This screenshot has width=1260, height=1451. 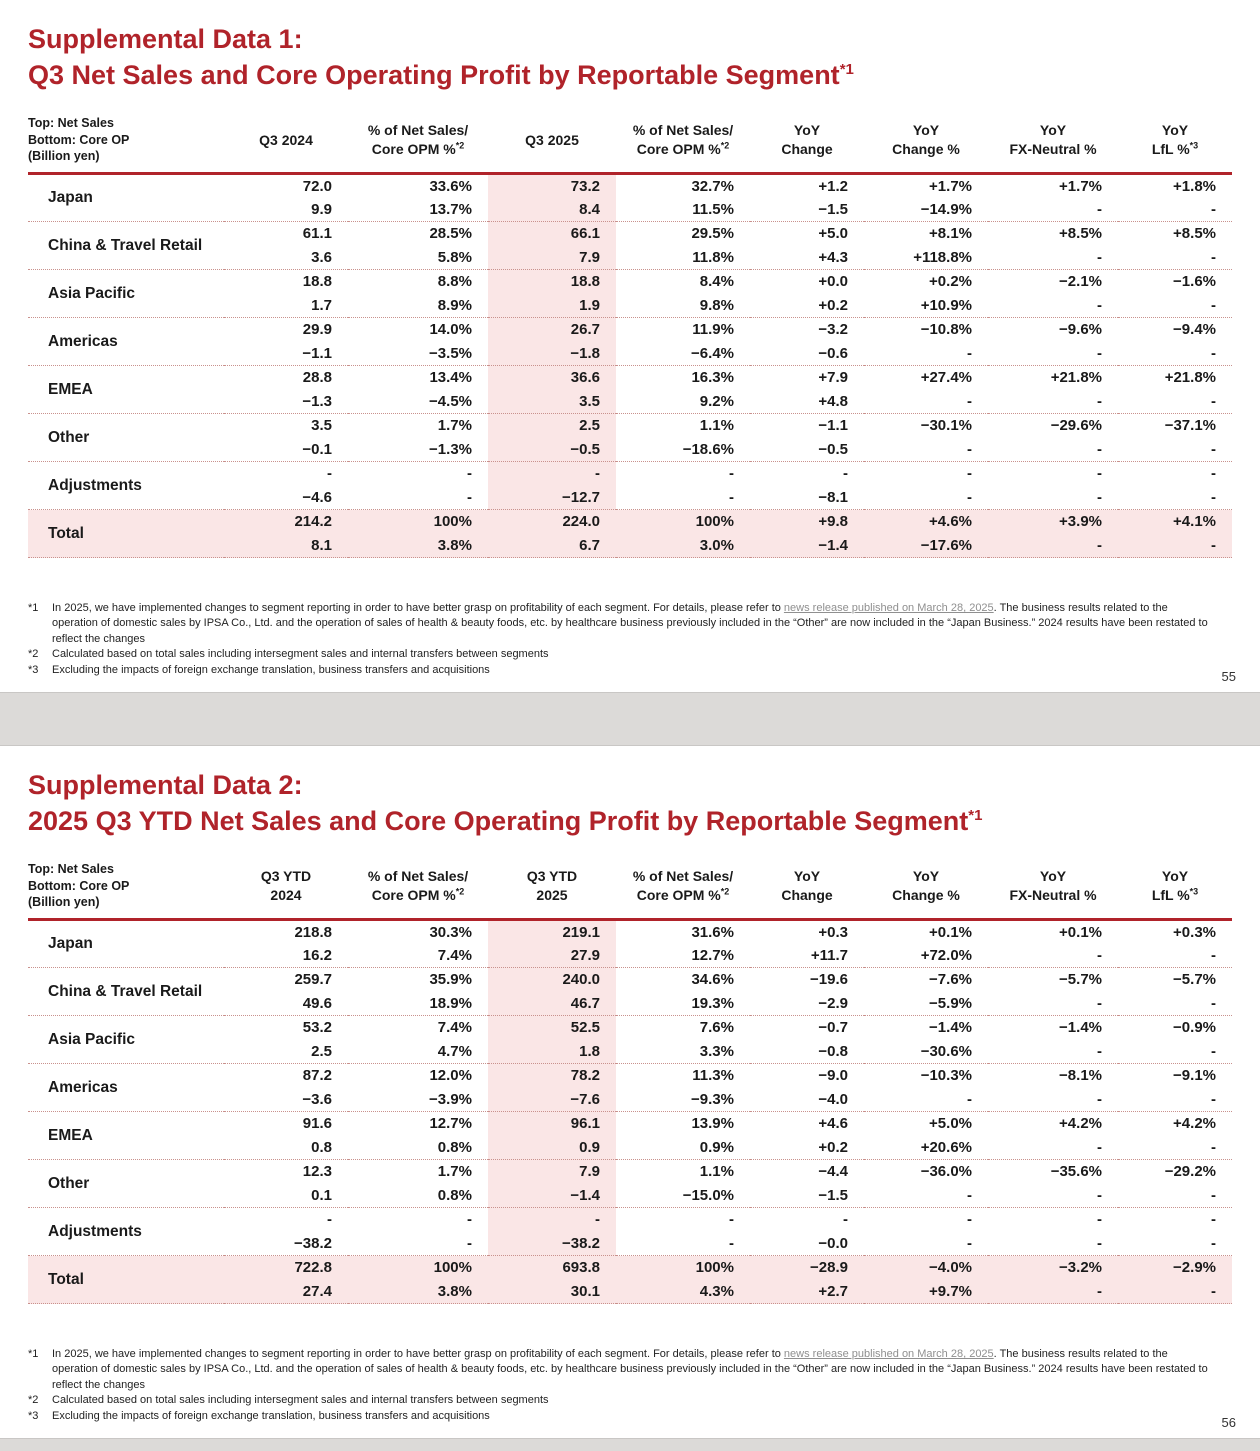 I want to click on value-cell: 8.4%, so click(x=683, y=281).